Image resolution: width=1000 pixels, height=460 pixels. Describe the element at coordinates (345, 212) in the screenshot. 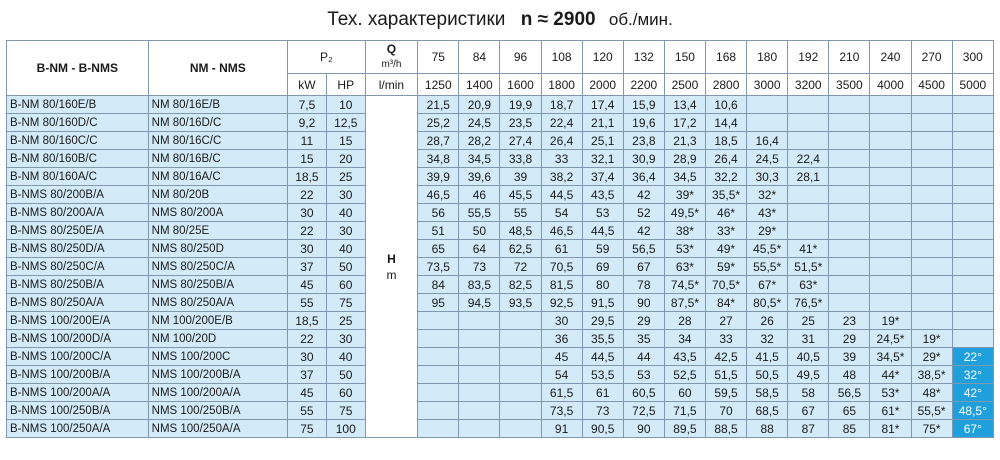

I see `power-hp-cell: 40` at that location.